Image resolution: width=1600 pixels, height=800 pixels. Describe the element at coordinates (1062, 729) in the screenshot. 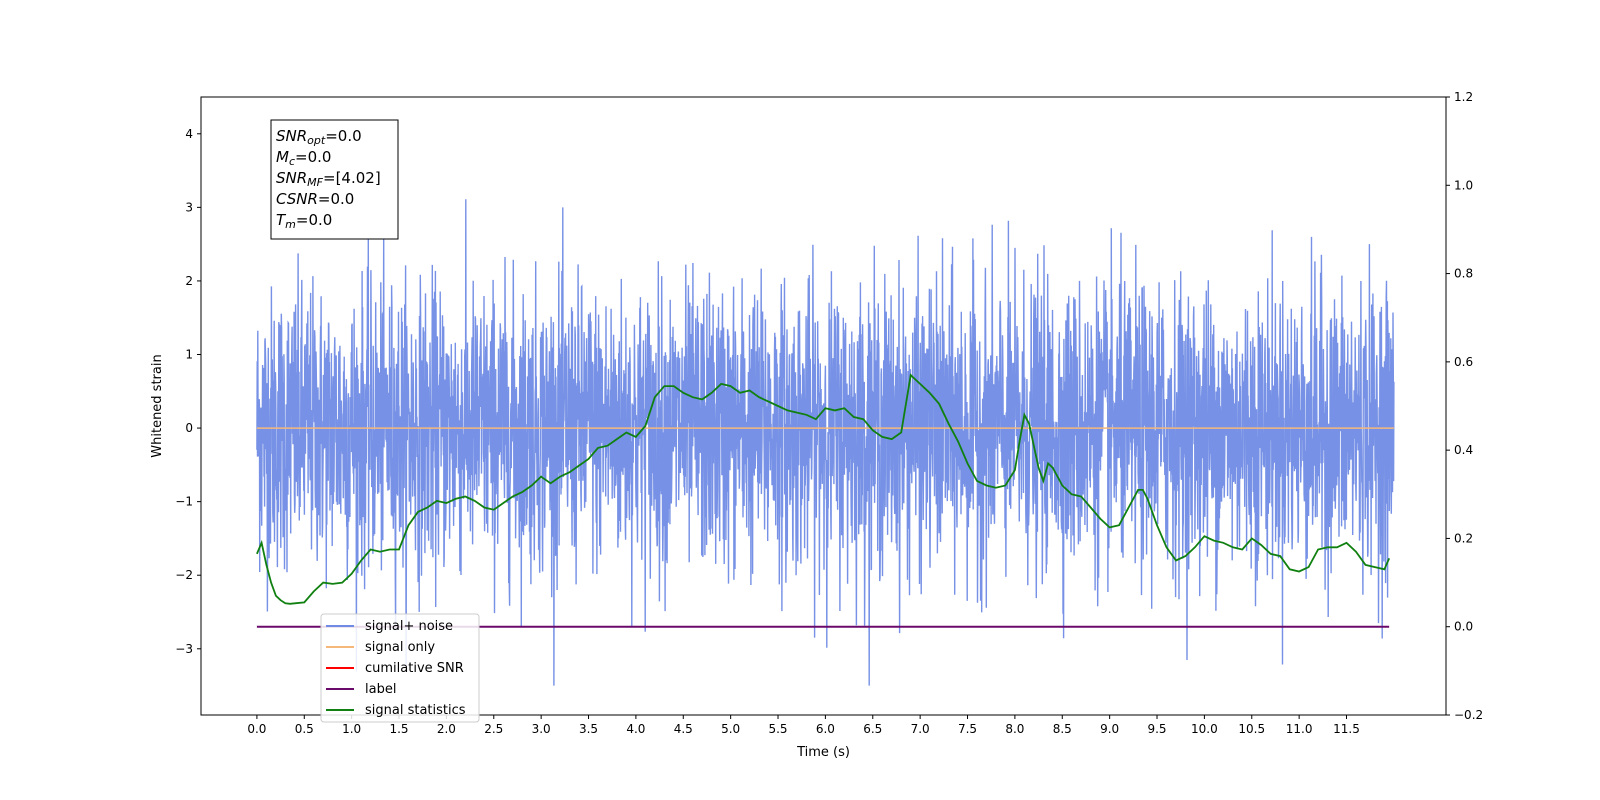

I see `x-tick-label: 8.5` at that location.